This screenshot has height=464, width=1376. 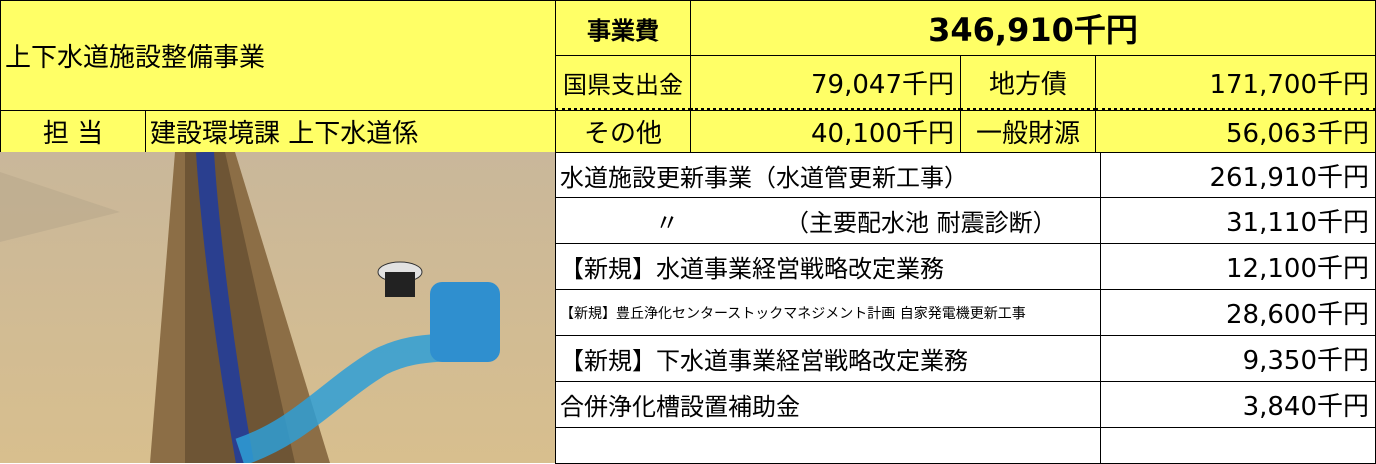 I want to click on funding-label: その他, so click(x=623, y=131).